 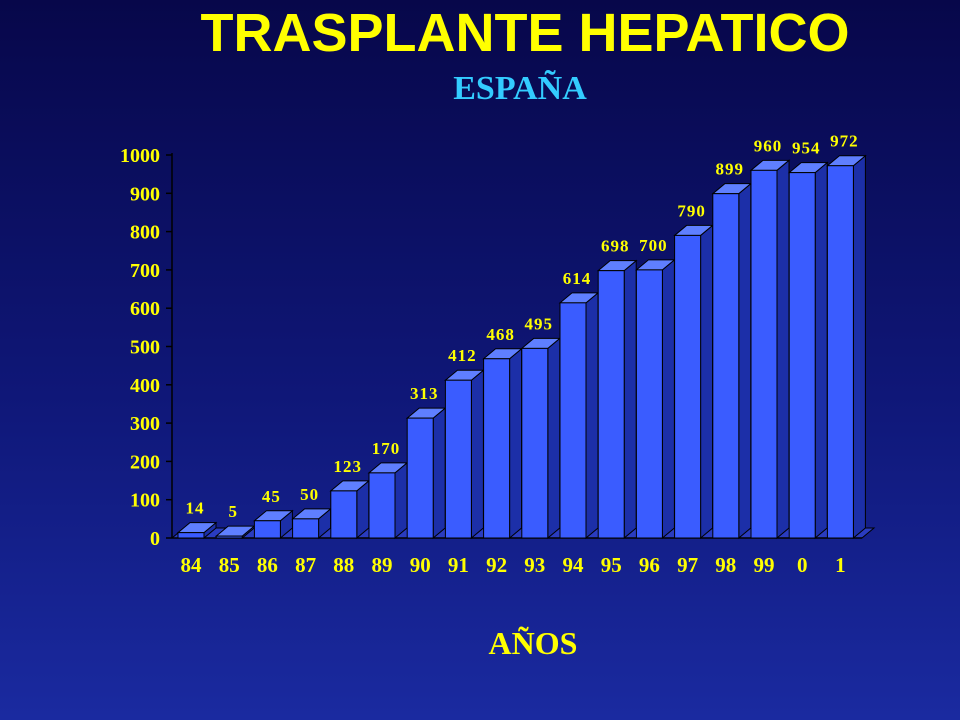 I want to click on y-tick-label: 200, so click(x=145, y=462).